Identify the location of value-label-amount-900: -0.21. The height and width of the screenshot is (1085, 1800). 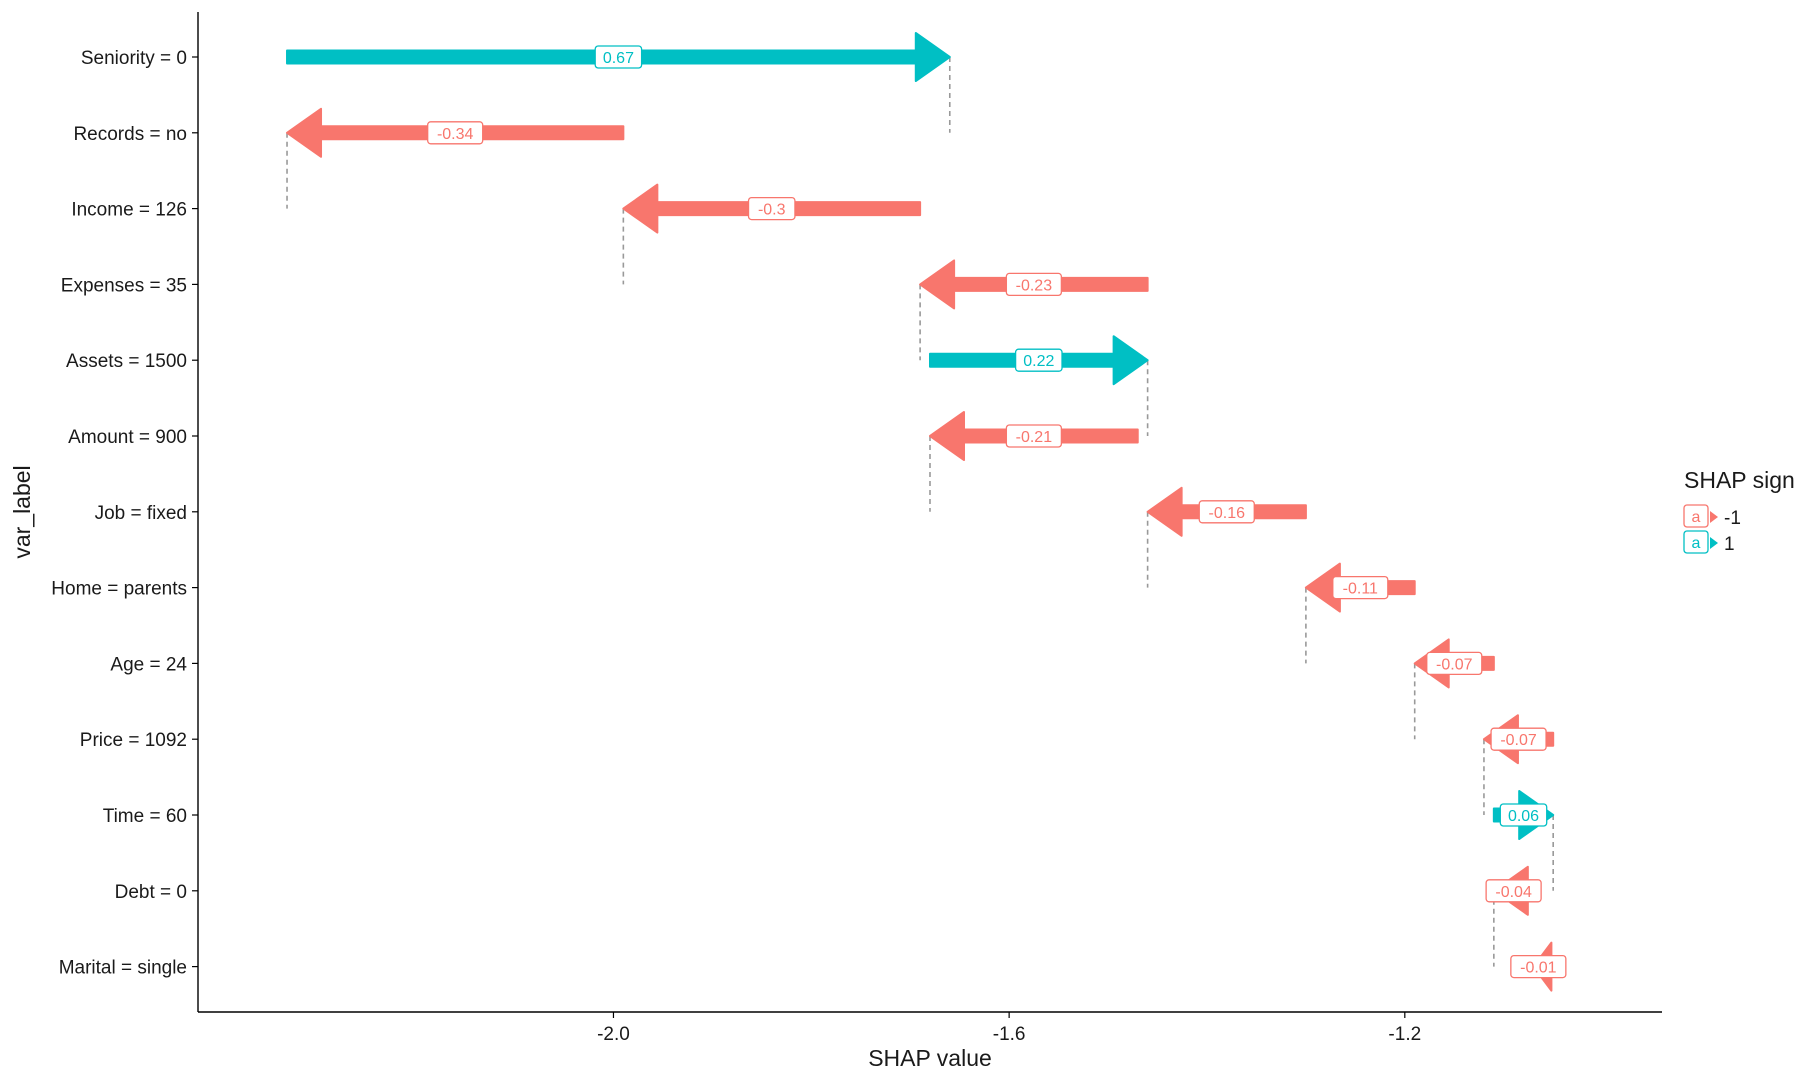
(1034, 436).